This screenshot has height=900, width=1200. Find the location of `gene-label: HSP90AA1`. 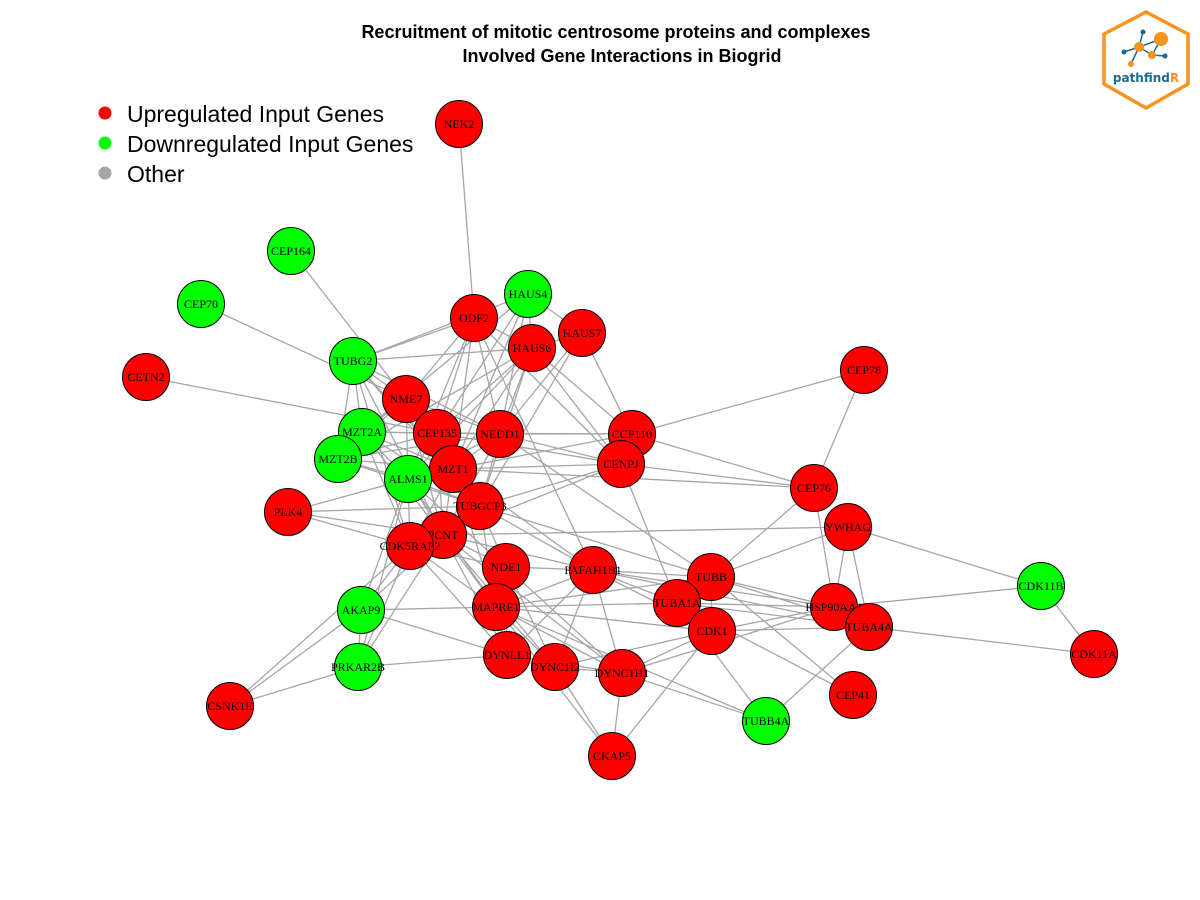

gene-label: HSP90AA1 is located at coordinates (833, 607).